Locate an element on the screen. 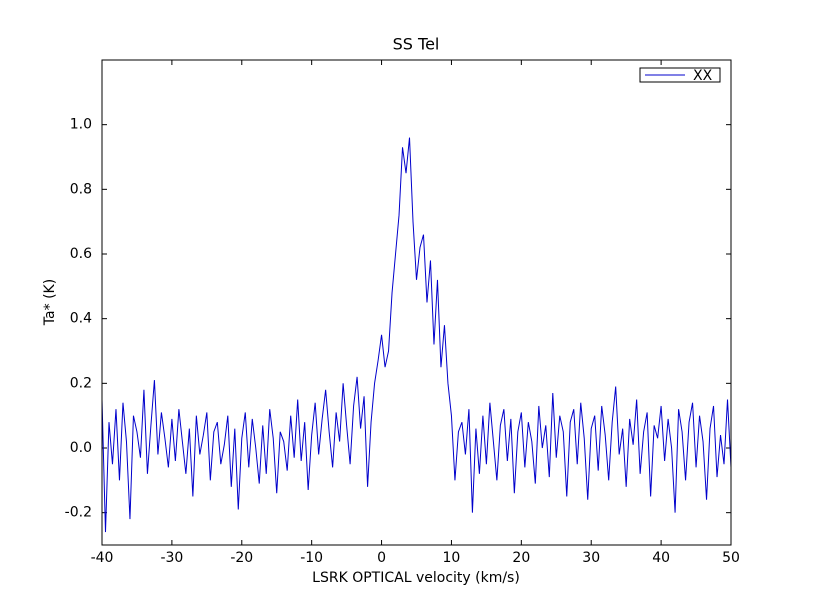 Image resolution: width=813 pixels, height=613 pixels. y-tick-label: 0.4 is located at coordinates (81, 319).